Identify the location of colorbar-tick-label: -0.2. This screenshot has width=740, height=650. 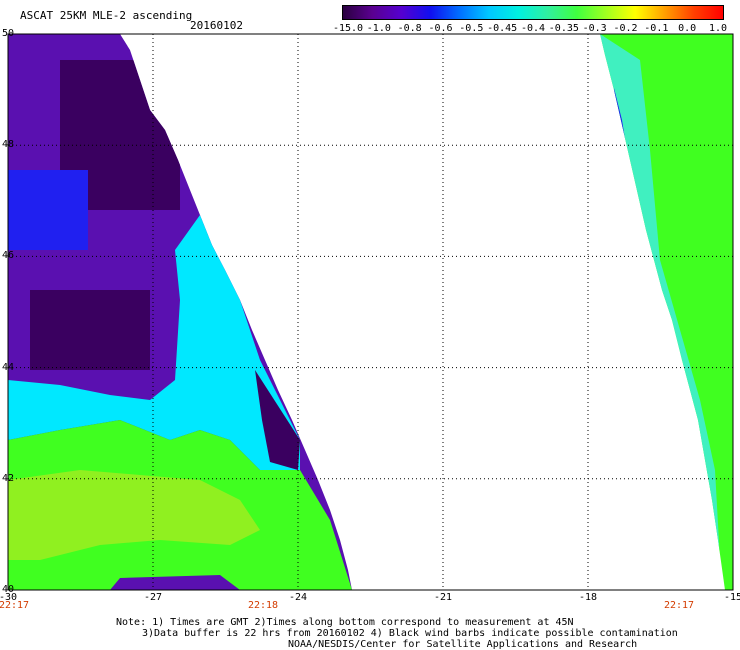
(625, 28).